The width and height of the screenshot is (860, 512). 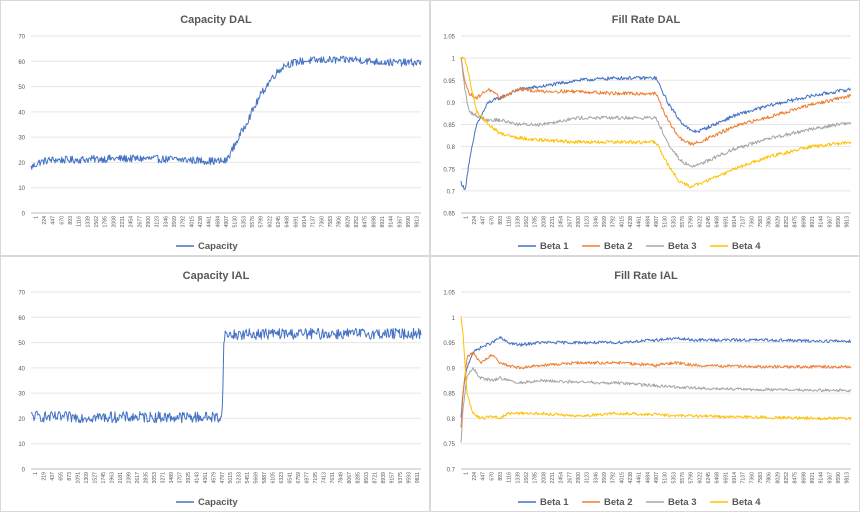 What do you see at coordinates (180, 478) in the screenshot?
I see `x-tick-label: 3707` at bounding box center [180, 478].